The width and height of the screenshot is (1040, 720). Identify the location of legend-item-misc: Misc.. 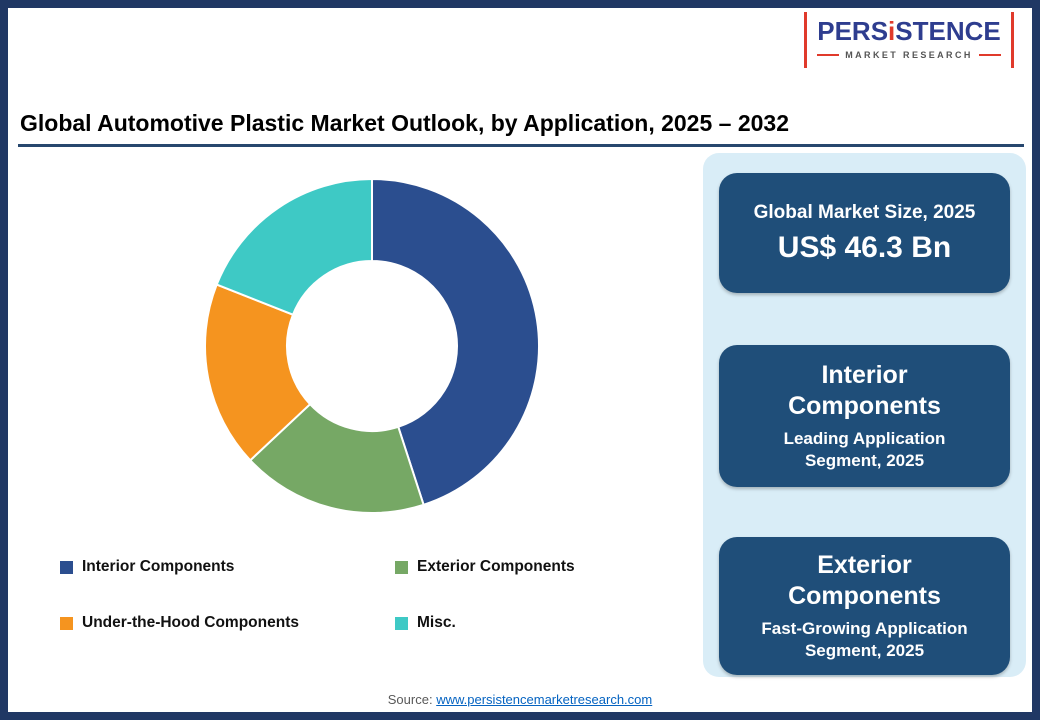
(485, 623).